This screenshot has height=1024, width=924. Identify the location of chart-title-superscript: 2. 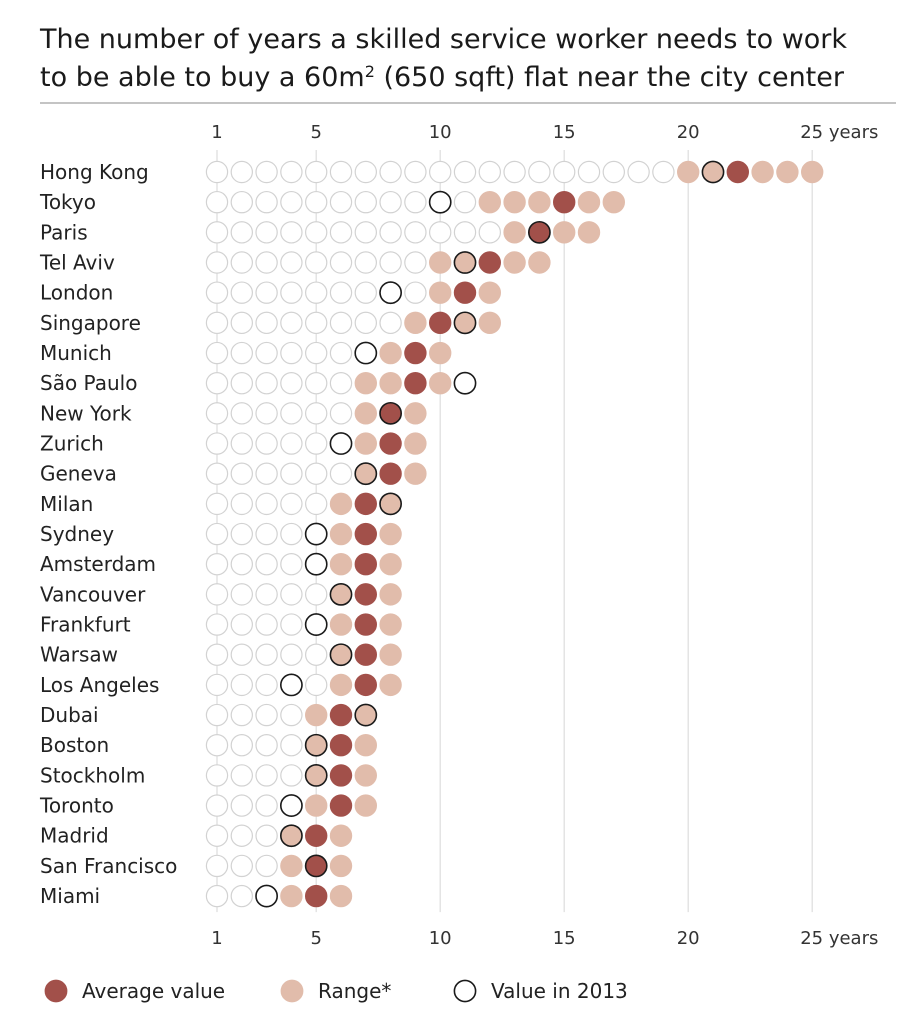
(370, 71).